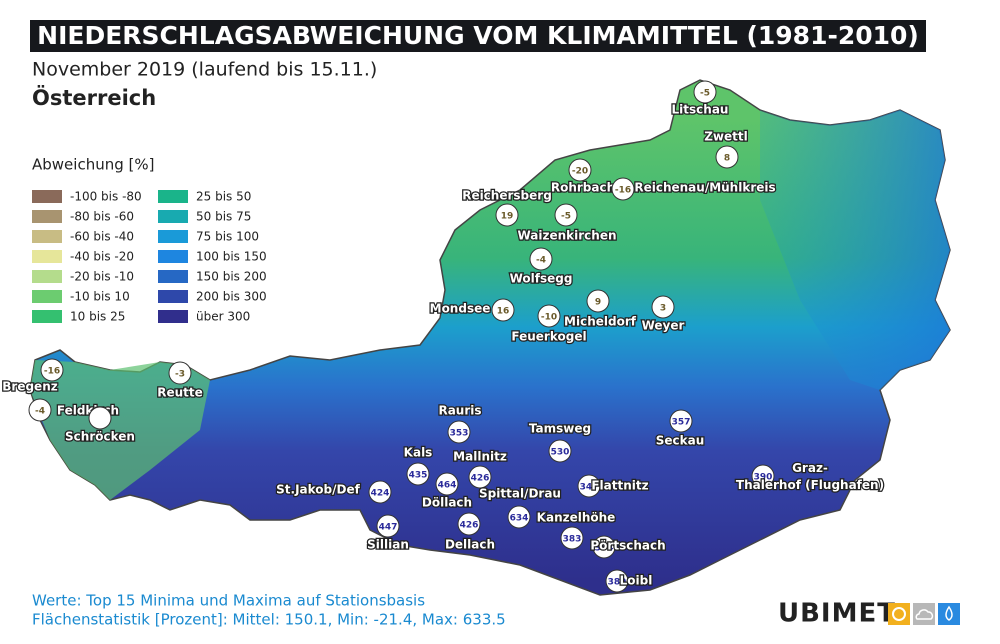 The width and height of the screenshot is (1000, 644). I want to click on logo-drop, so click(949, 614).